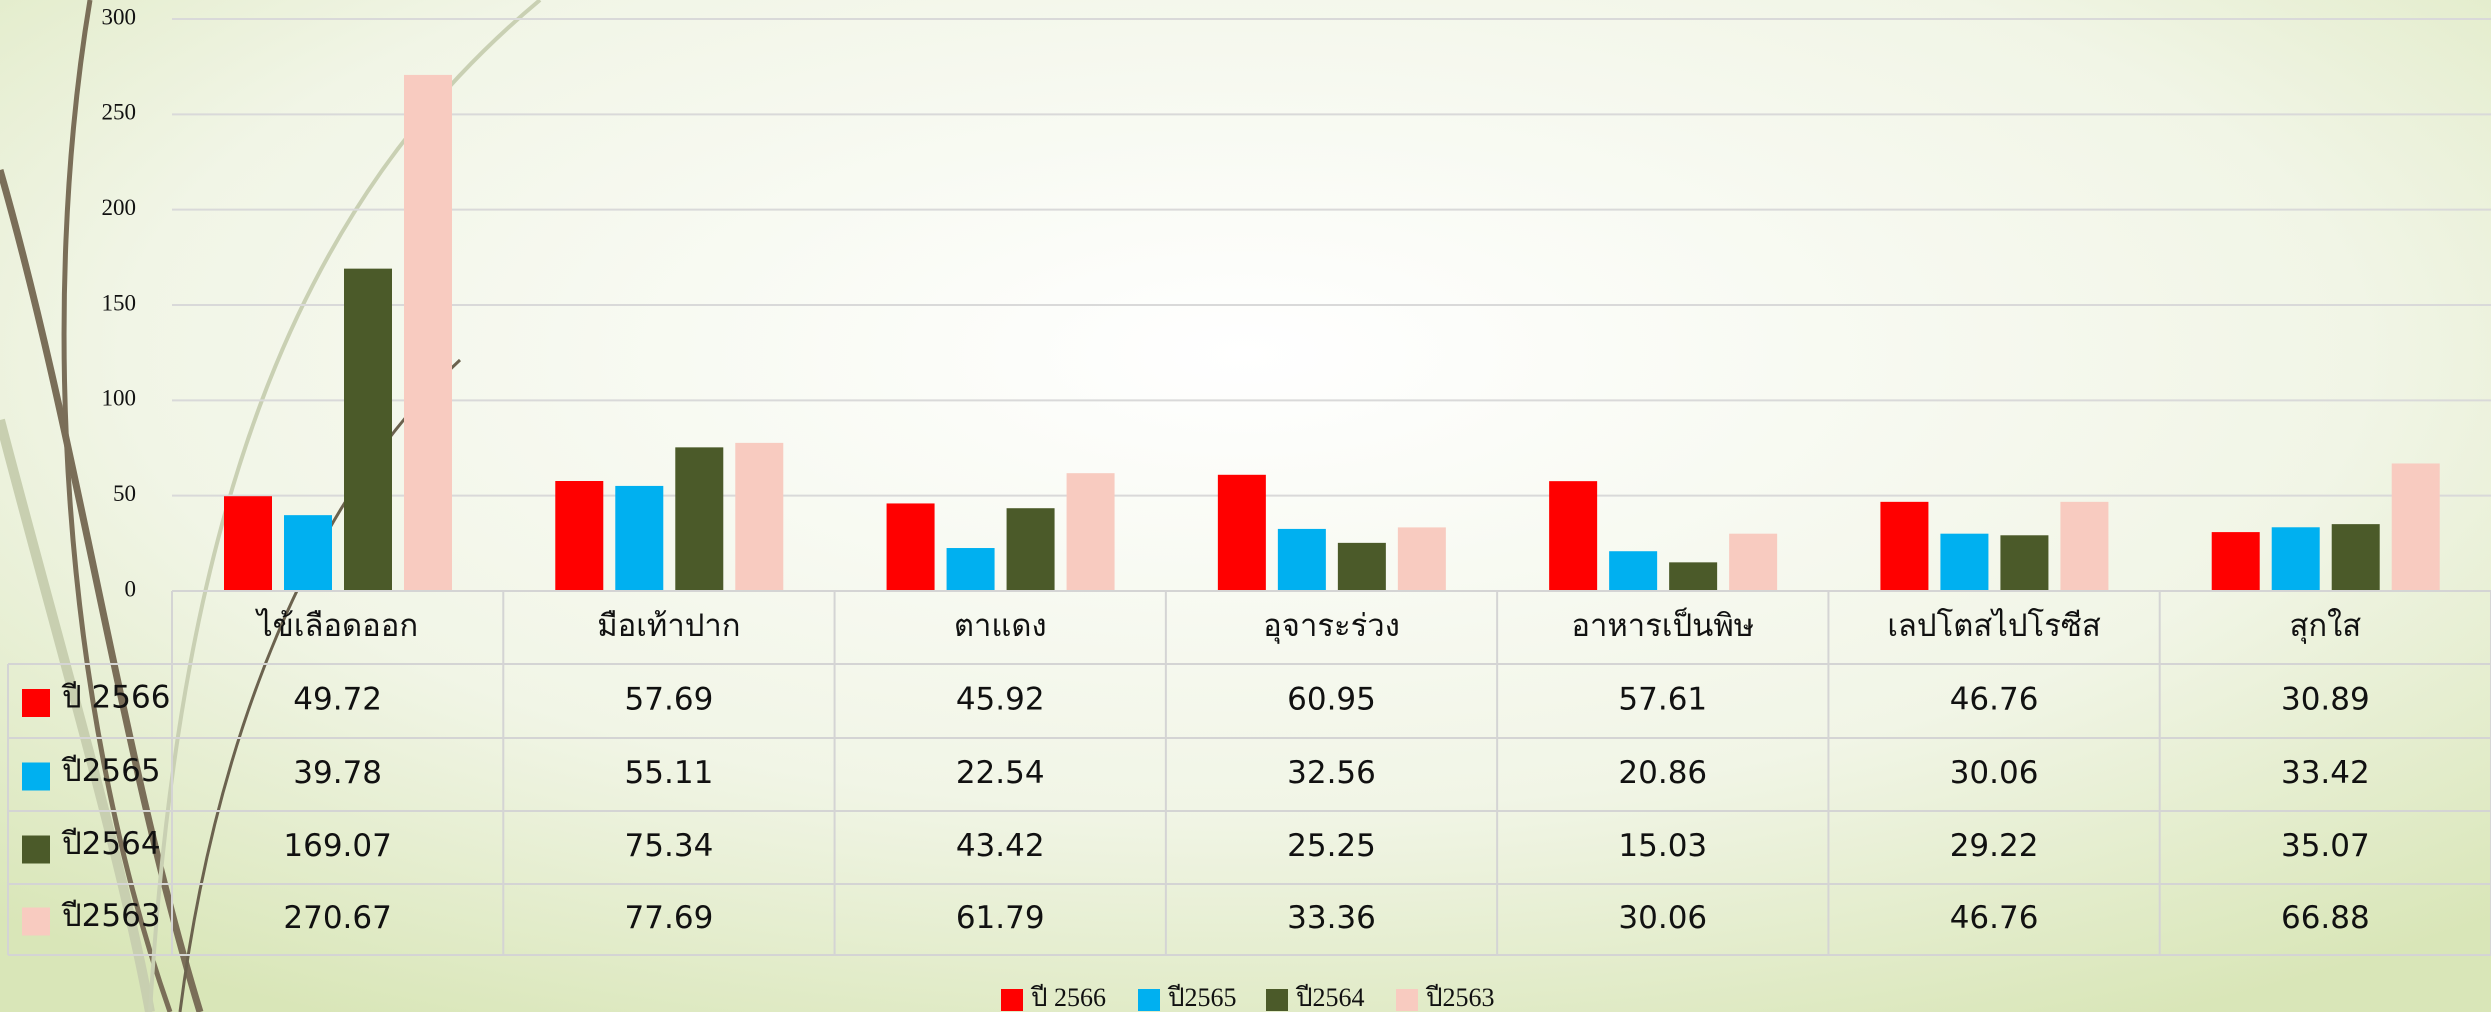 The image size is (2491, 1012). I want to click on table-cell: 60.95, so click(1331, 700).